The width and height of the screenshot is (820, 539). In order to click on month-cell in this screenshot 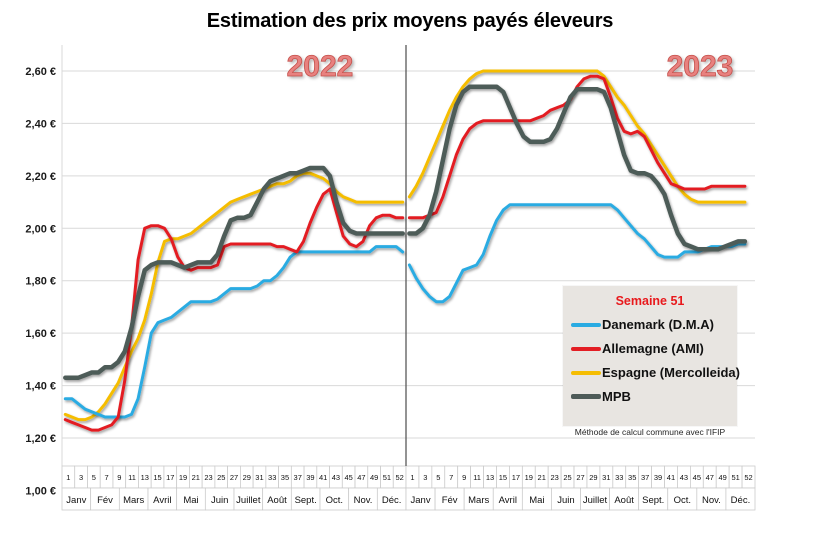, I will do `click(740, 499)`.